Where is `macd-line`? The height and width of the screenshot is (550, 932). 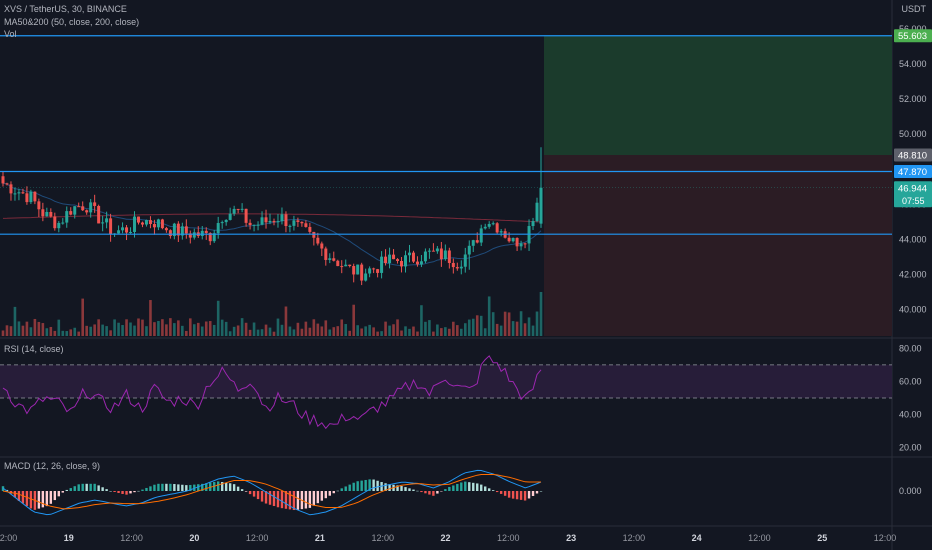
macd-line is located at coordinates (272, 492).